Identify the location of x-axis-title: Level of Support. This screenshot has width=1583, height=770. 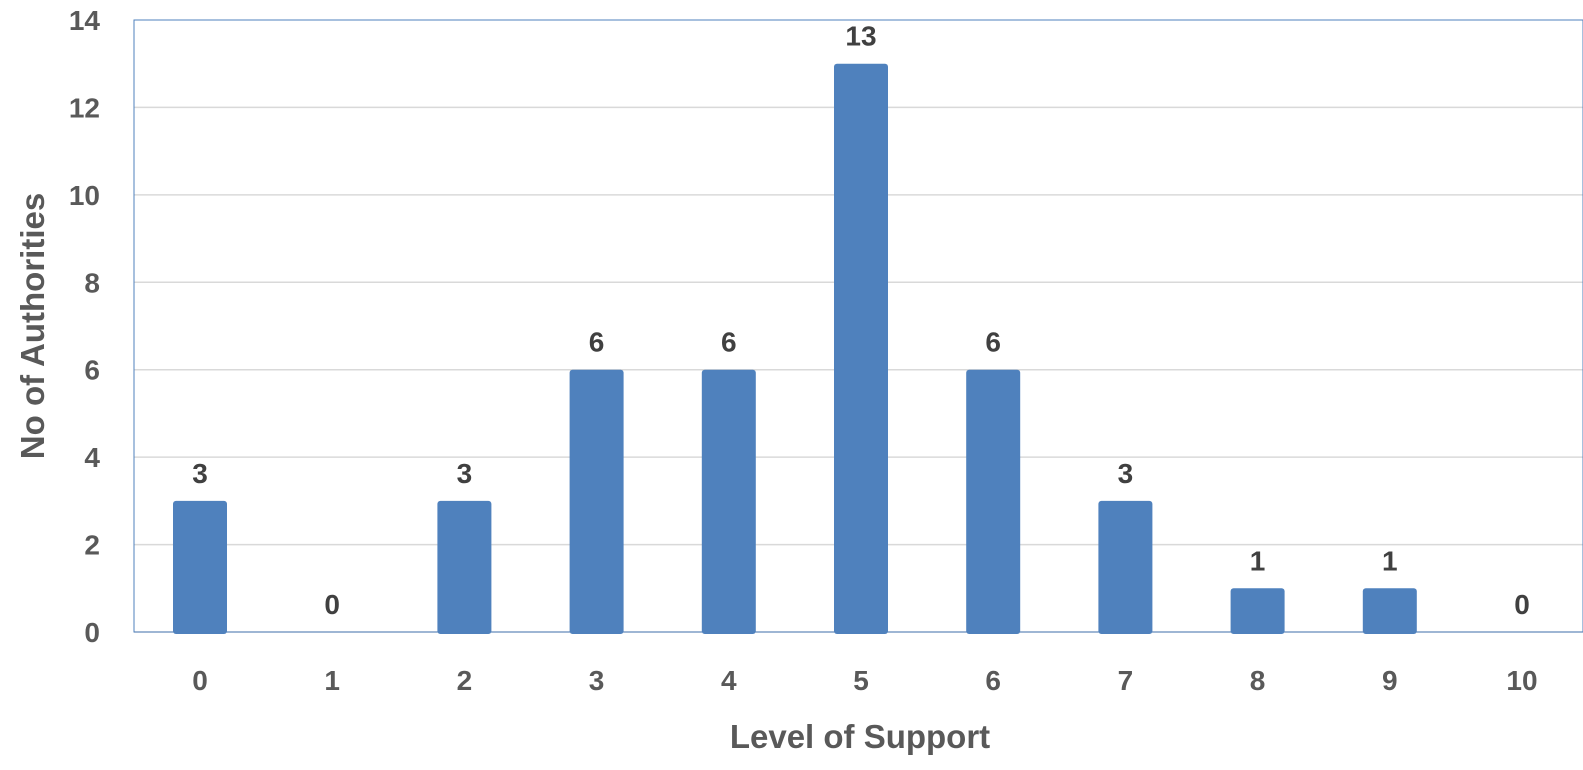
(860, 736).